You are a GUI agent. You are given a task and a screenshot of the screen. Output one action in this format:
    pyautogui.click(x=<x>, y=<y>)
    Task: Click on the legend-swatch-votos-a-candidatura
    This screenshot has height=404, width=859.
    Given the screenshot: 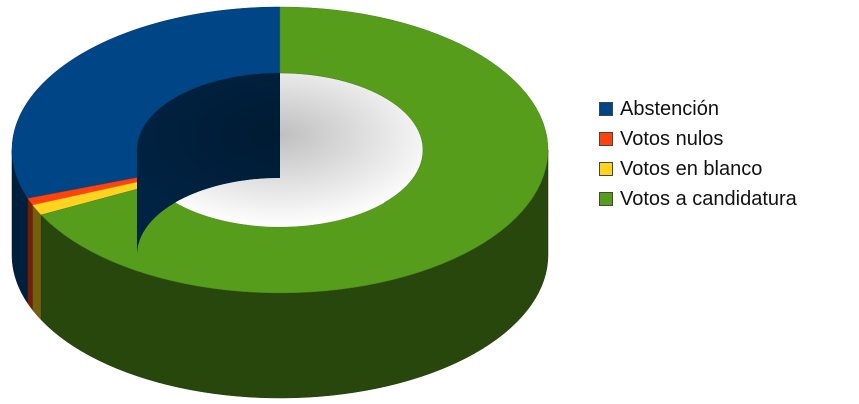 What is the action you would take?
    pyautogui.click(x=606, y=199)
    